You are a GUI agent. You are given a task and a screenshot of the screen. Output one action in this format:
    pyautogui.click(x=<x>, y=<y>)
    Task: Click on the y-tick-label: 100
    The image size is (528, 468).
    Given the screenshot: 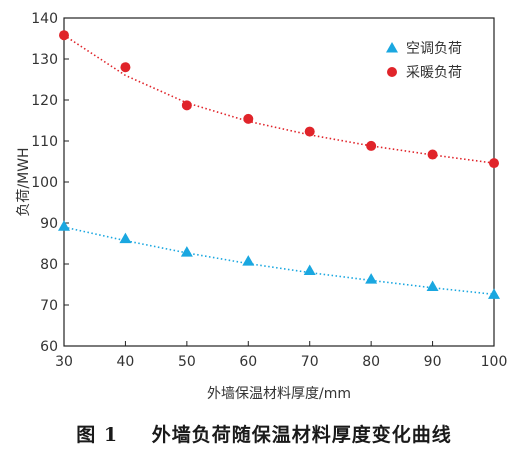 What is the action you would take?
    pyautogui.click(x=44, y=183)
    